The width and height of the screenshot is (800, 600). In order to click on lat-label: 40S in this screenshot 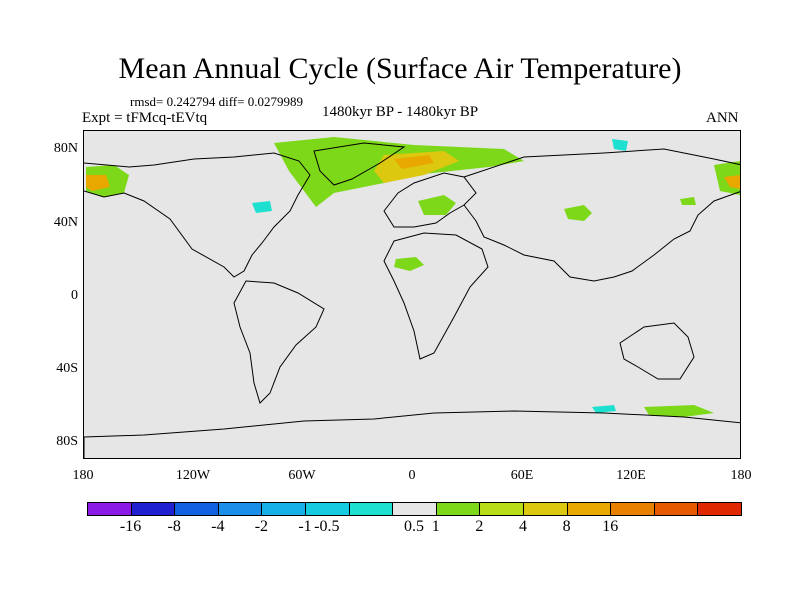, I will do `click(67, 368)`.